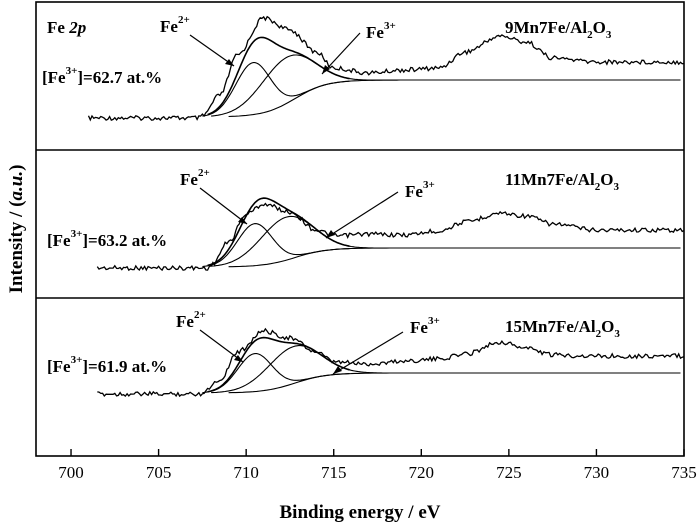 The image size is (700, 526). What do you see at coordinates (377, 465) in the screenshot?
I see `x-axis-ticks: 700 705 710 715 720 725 730 735` at bounding box center [377, 465].